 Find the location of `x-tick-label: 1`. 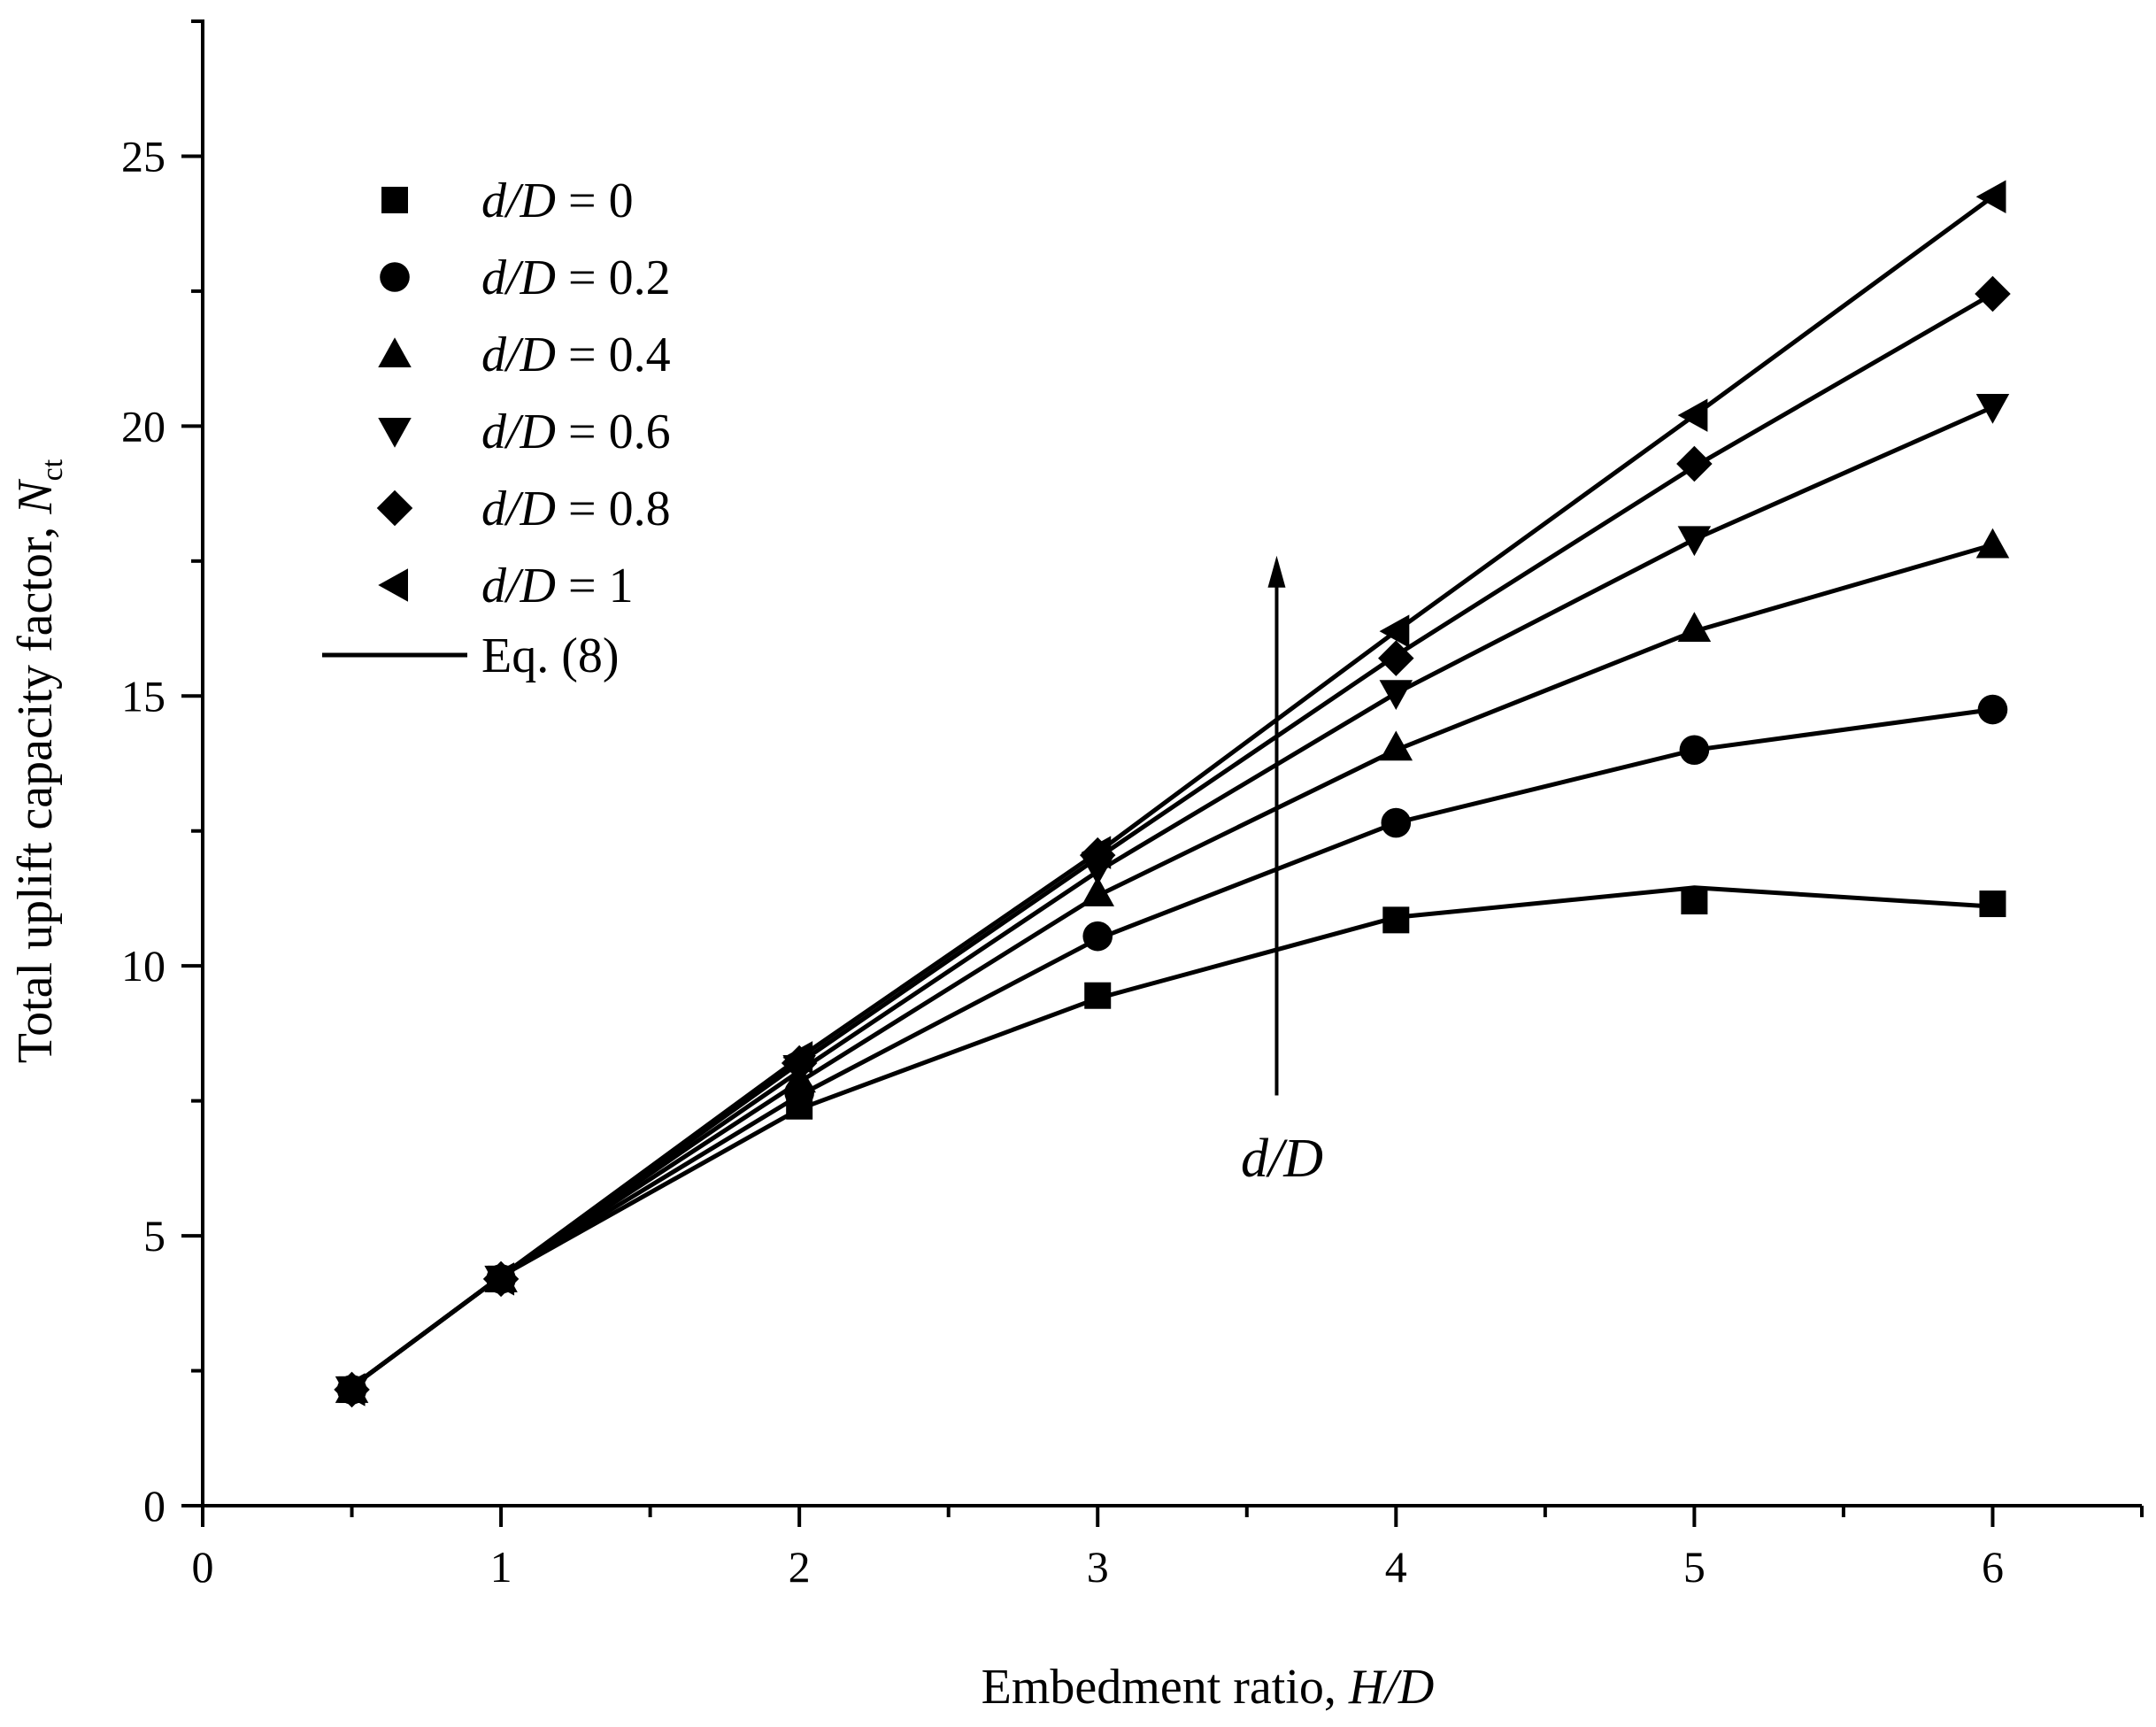

x-tick-label: 1 is located at coordinates (501, 1567).